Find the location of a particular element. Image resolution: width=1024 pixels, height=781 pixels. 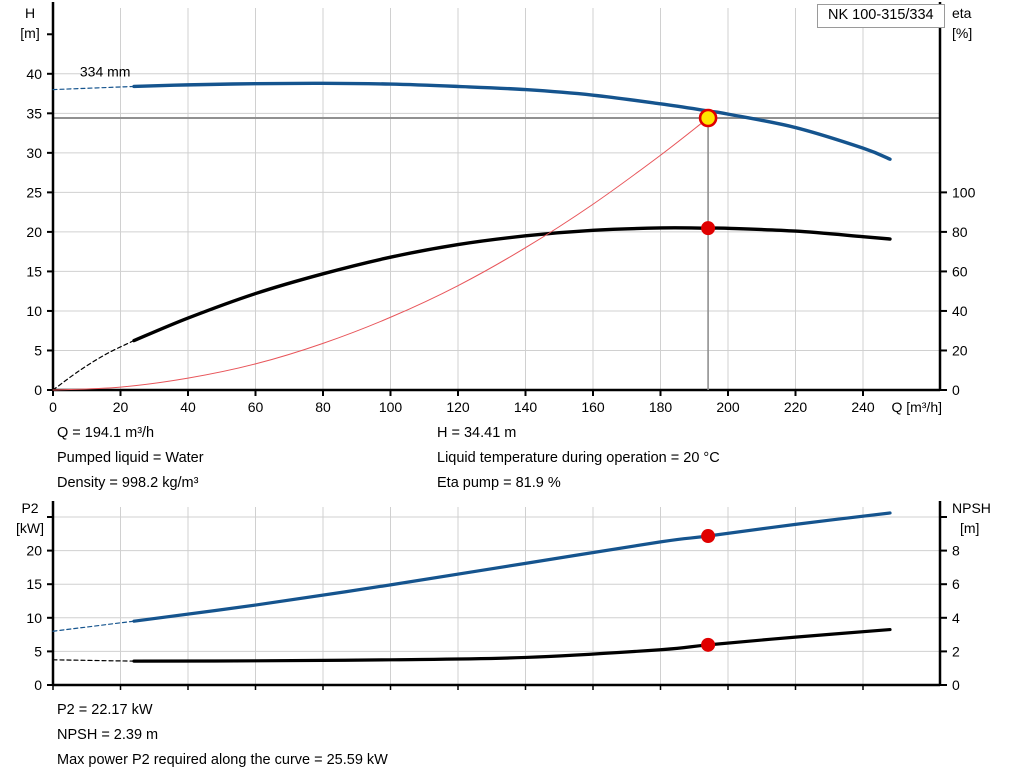

curve-npsh is located at coordinates (512, 645).